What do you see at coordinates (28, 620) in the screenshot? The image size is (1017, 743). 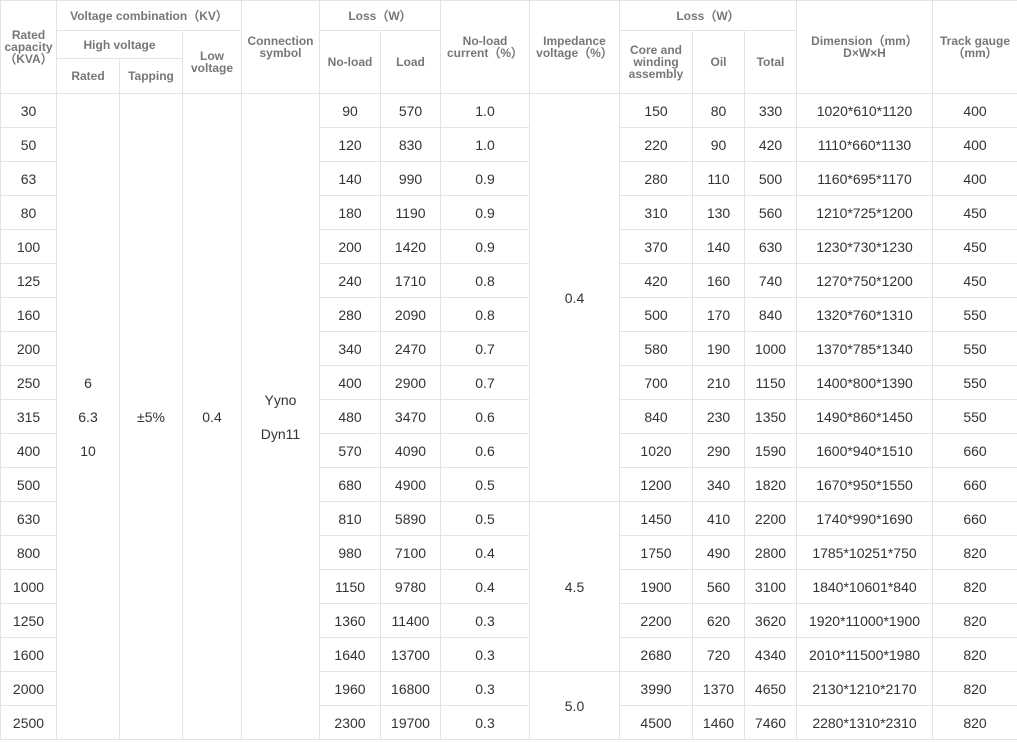 I see `cell: 1250` at bounding box center [28, 620].